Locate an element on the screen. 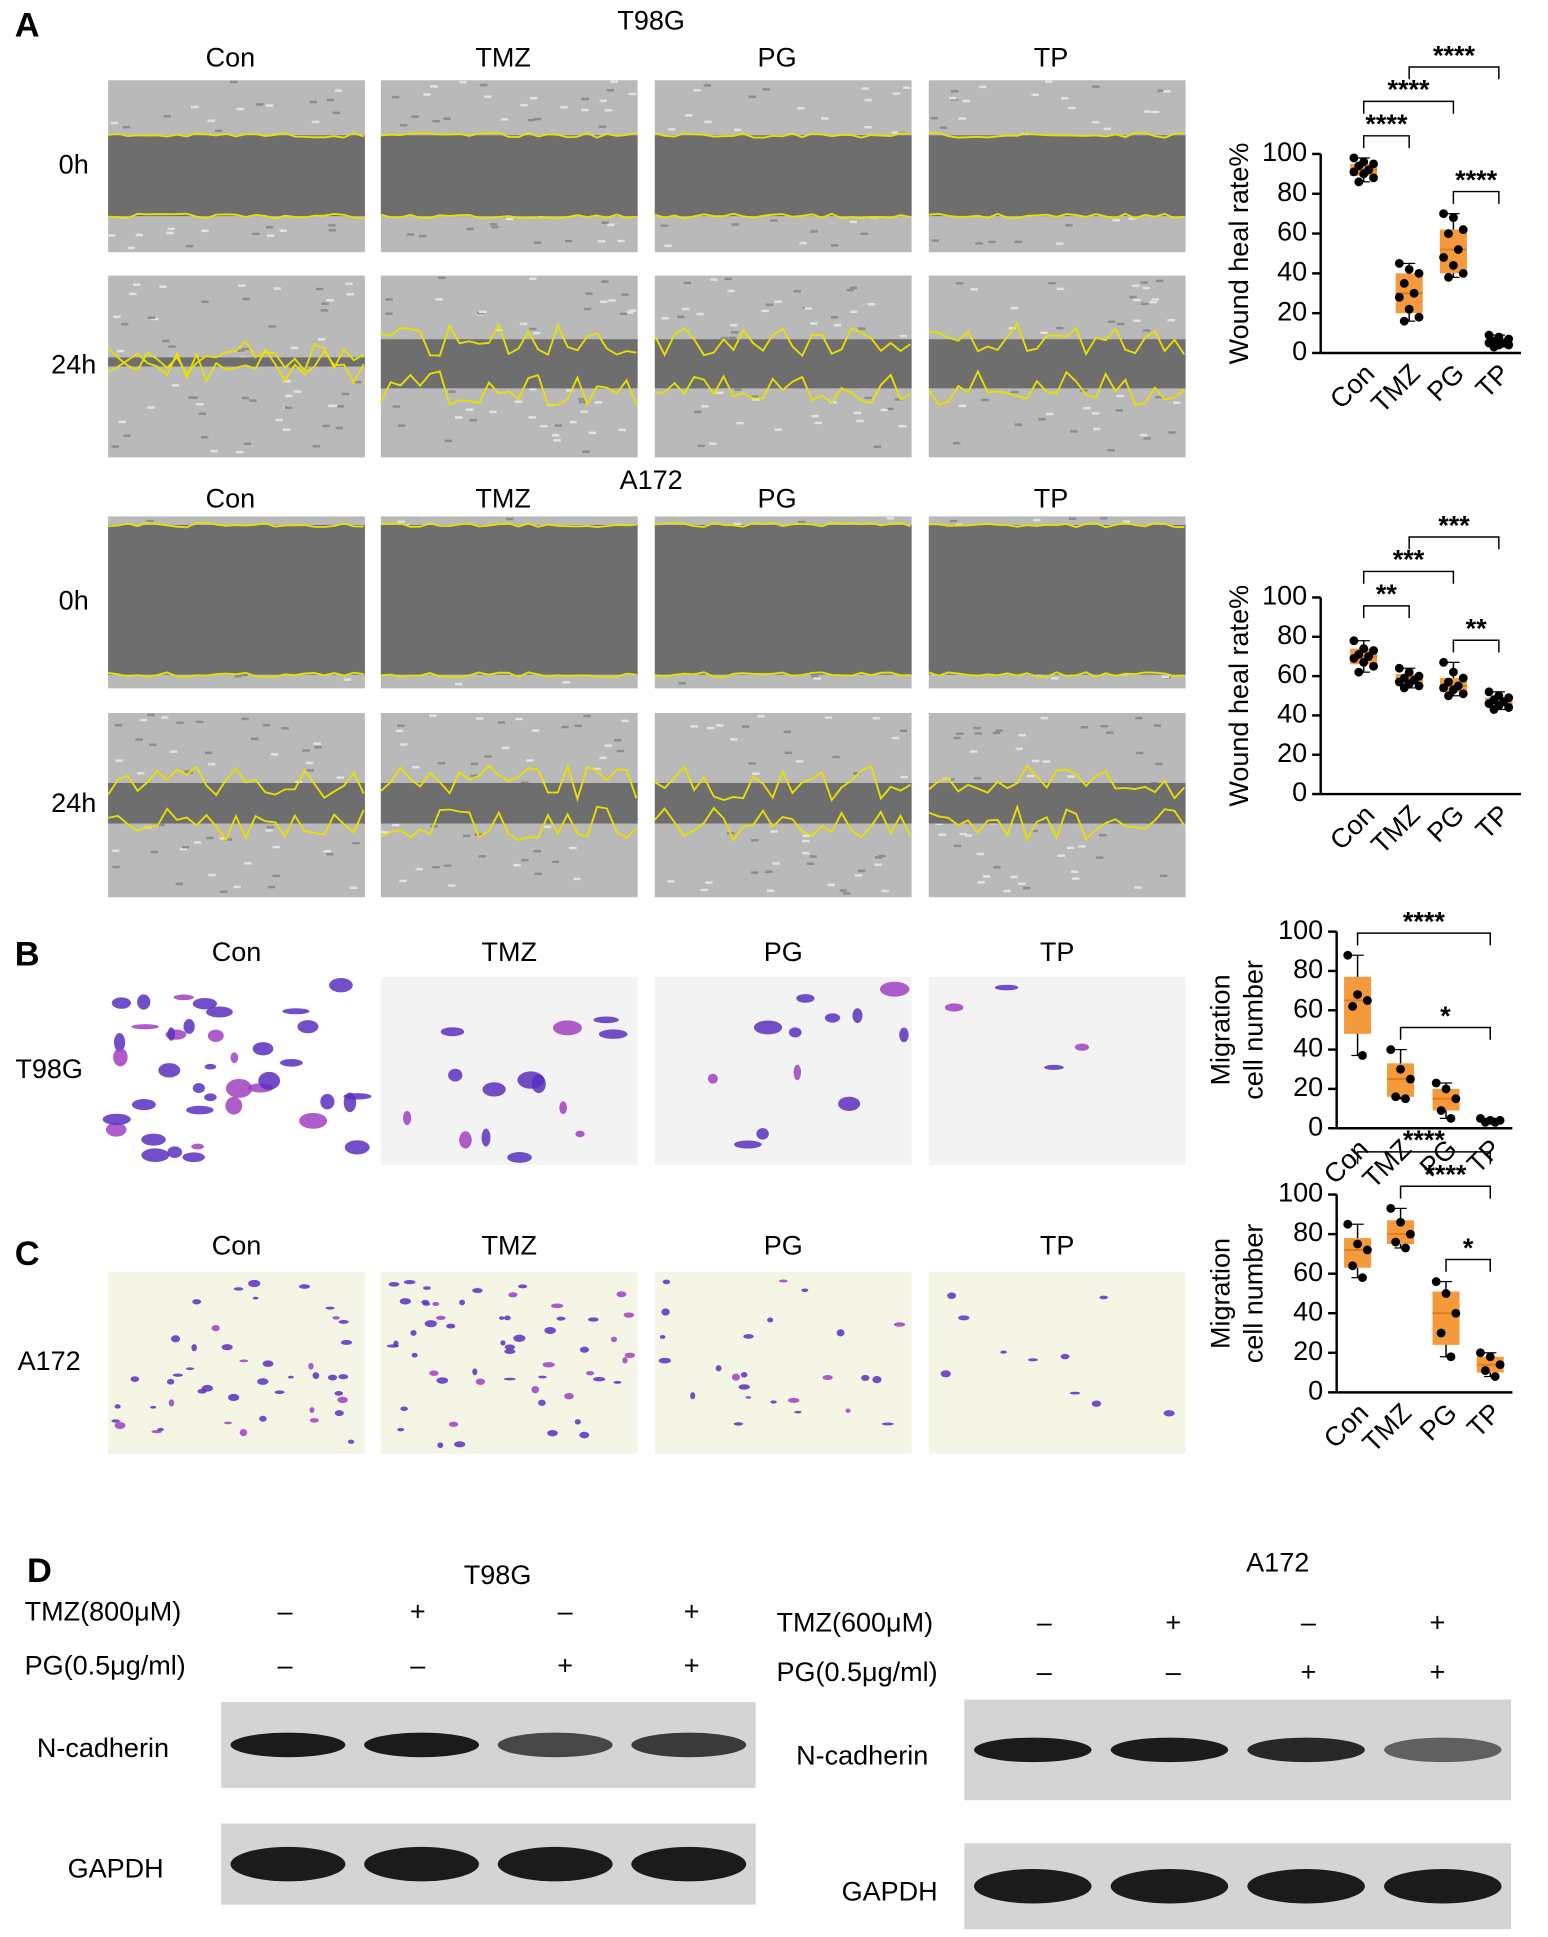  band-label: N-cadherin is located at coordinates (103, 1748).